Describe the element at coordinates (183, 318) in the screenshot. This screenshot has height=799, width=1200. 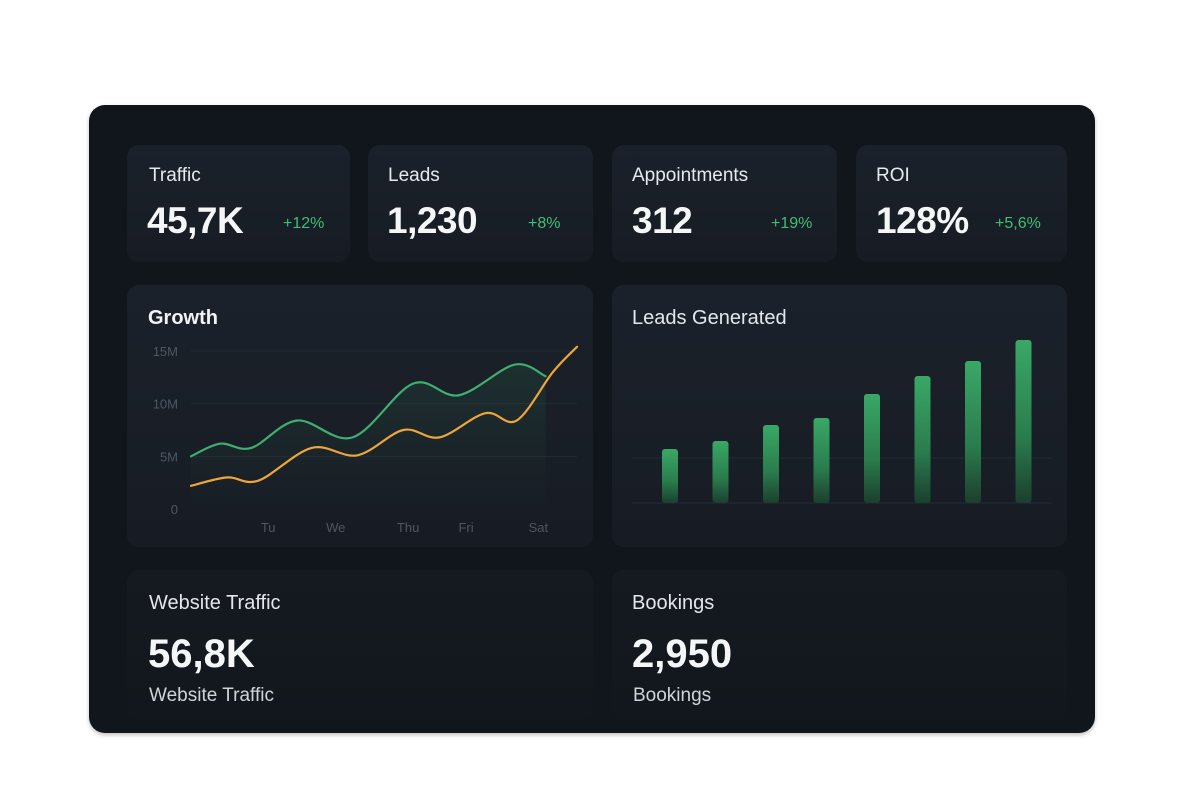
I see `growth-chart-title: Growth` at that location.